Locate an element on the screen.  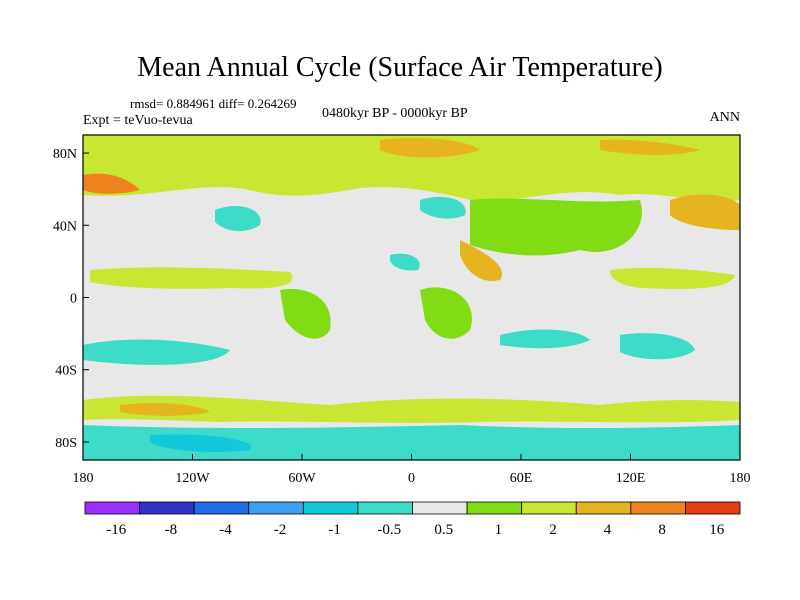
x-axis: 180 120W 60W 0 60E 120E 180 is located at coordinates (412, 470).